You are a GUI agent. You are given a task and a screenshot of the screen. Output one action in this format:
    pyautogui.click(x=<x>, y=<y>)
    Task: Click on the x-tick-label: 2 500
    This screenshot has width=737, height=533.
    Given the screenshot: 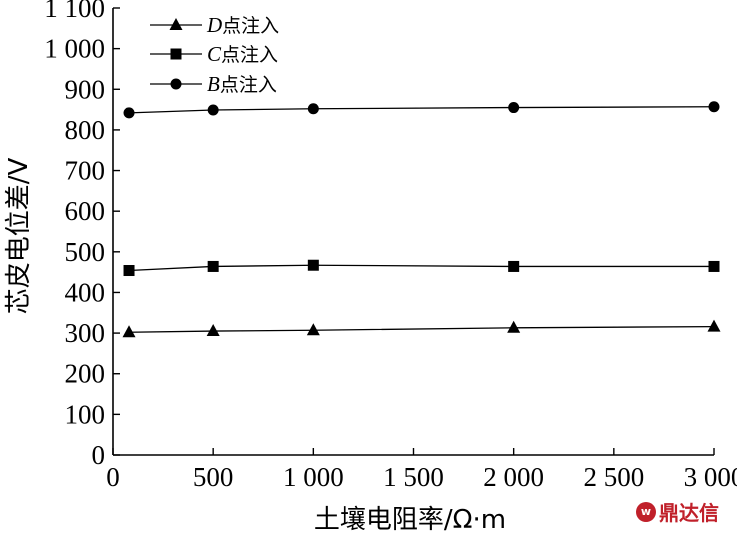 What is the action you would take?
    pyautogui.click(x=613, y=477)
    